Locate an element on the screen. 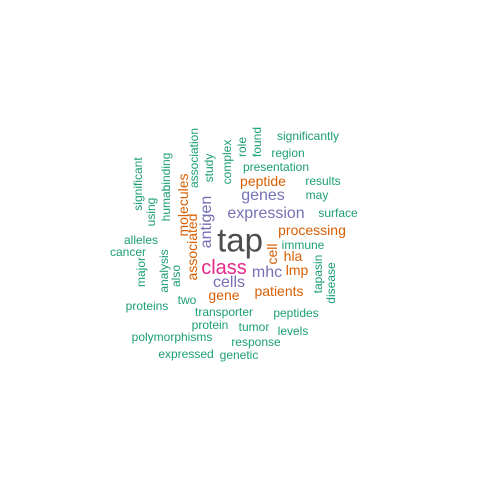 The width and height of the screenshot is (480, 480). word-using: using is located at coordinates (151, 212).